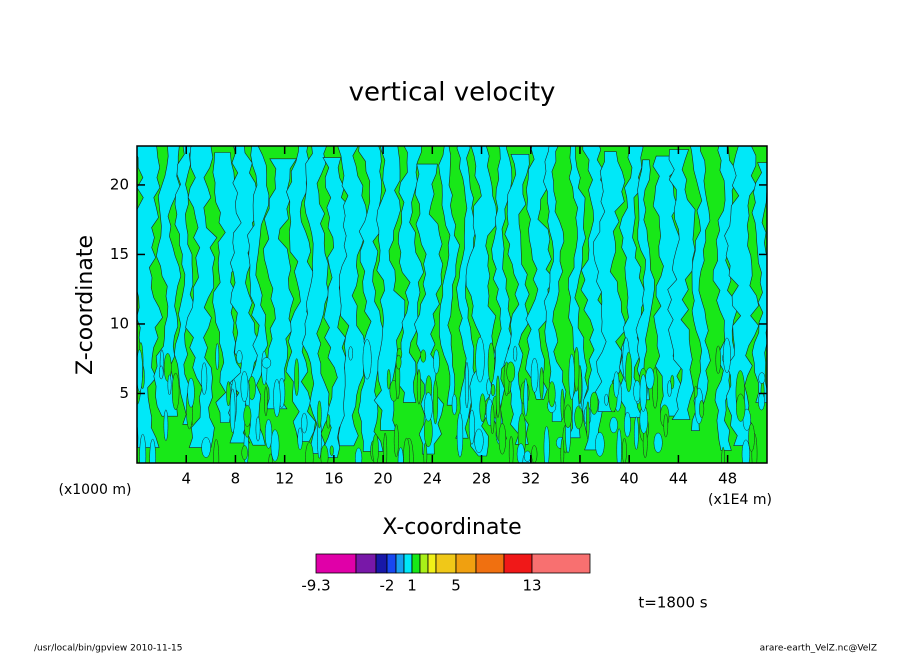 The image size is (904, 654). I want to click on y-unit: (x1000 m), so click(95, 490).